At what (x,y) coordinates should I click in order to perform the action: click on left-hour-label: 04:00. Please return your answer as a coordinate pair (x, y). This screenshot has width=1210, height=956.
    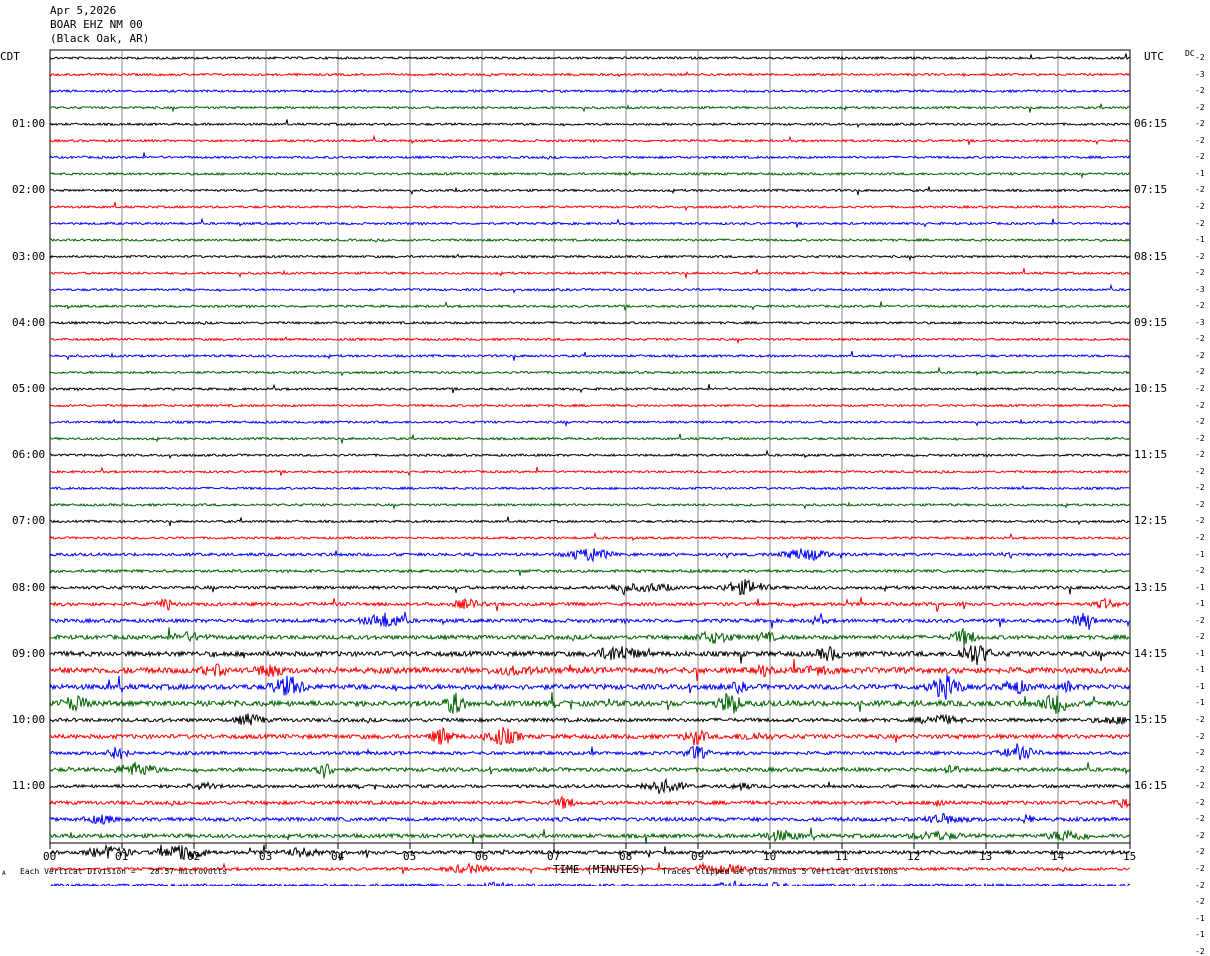
    Looking at the image, I should click on (29, 322).